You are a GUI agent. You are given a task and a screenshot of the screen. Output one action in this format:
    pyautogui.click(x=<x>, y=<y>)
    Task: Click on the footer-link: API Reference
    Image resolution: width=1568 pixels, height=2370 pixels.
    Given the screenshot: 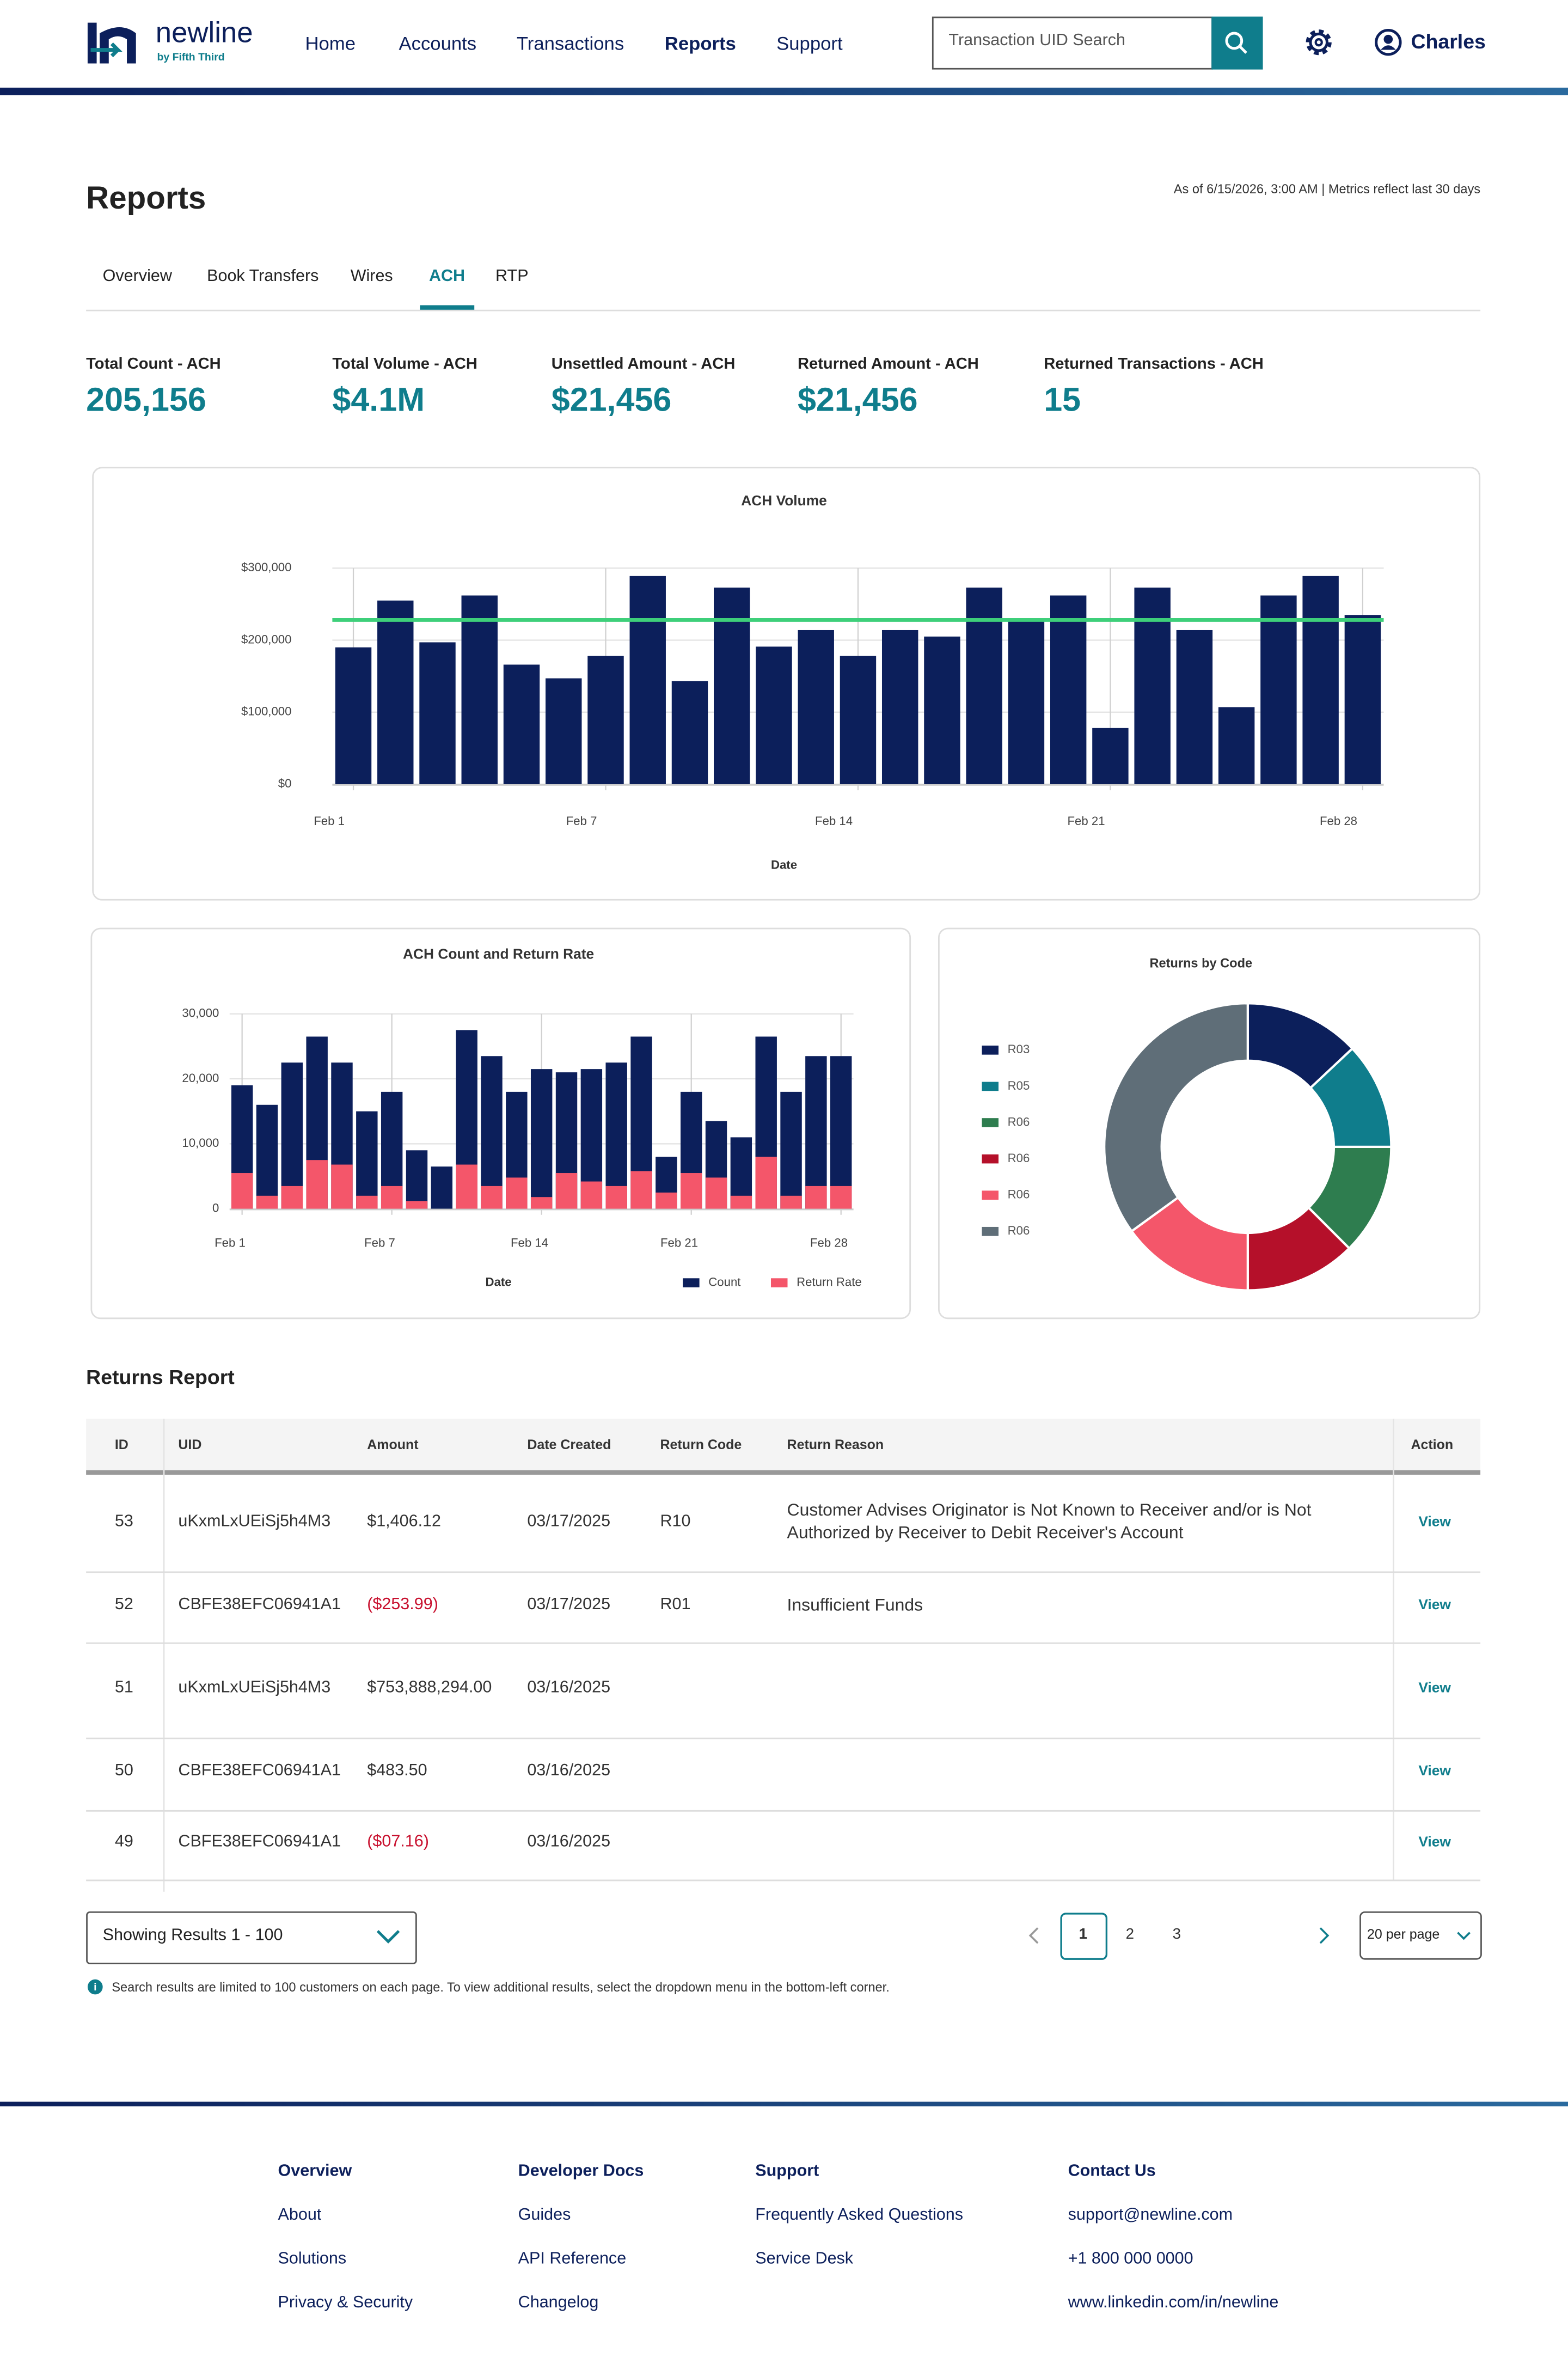 What is the action you would take?
    pyautogui.click(x=572, y=2259)
    